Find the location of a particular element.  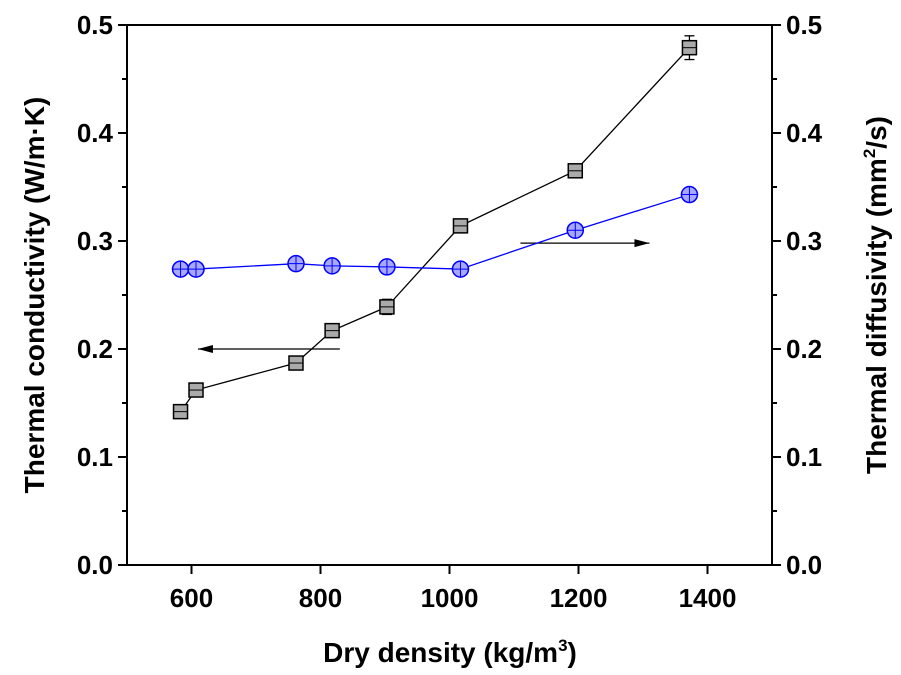

x-tick-label: 1200 is located at coordinates (579, 598).